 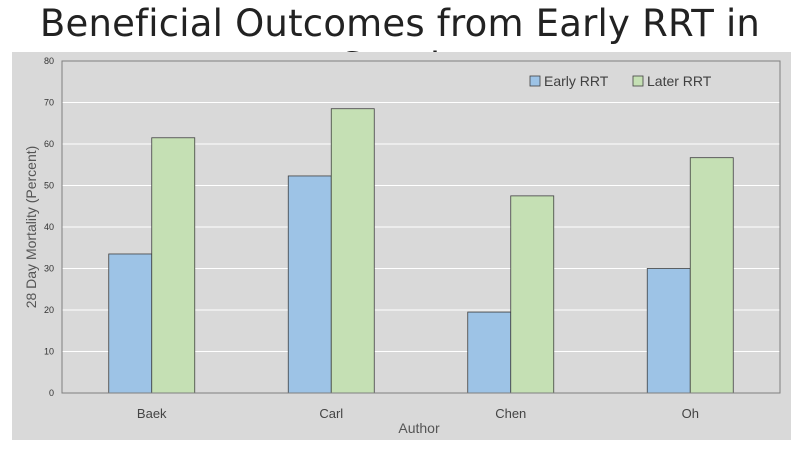 What do you see at coordinates (690, 413) in the screenshot?
I see `x-tick-label: Oh` at bounding box center [690, 413].